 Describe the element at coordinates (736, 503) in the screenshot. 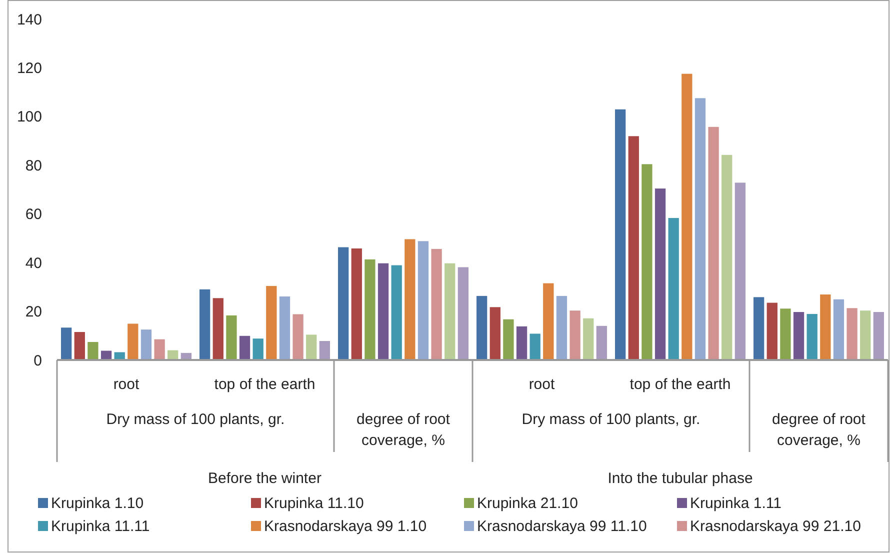

I see `legend-label: Krupinka 1.11` at that location.